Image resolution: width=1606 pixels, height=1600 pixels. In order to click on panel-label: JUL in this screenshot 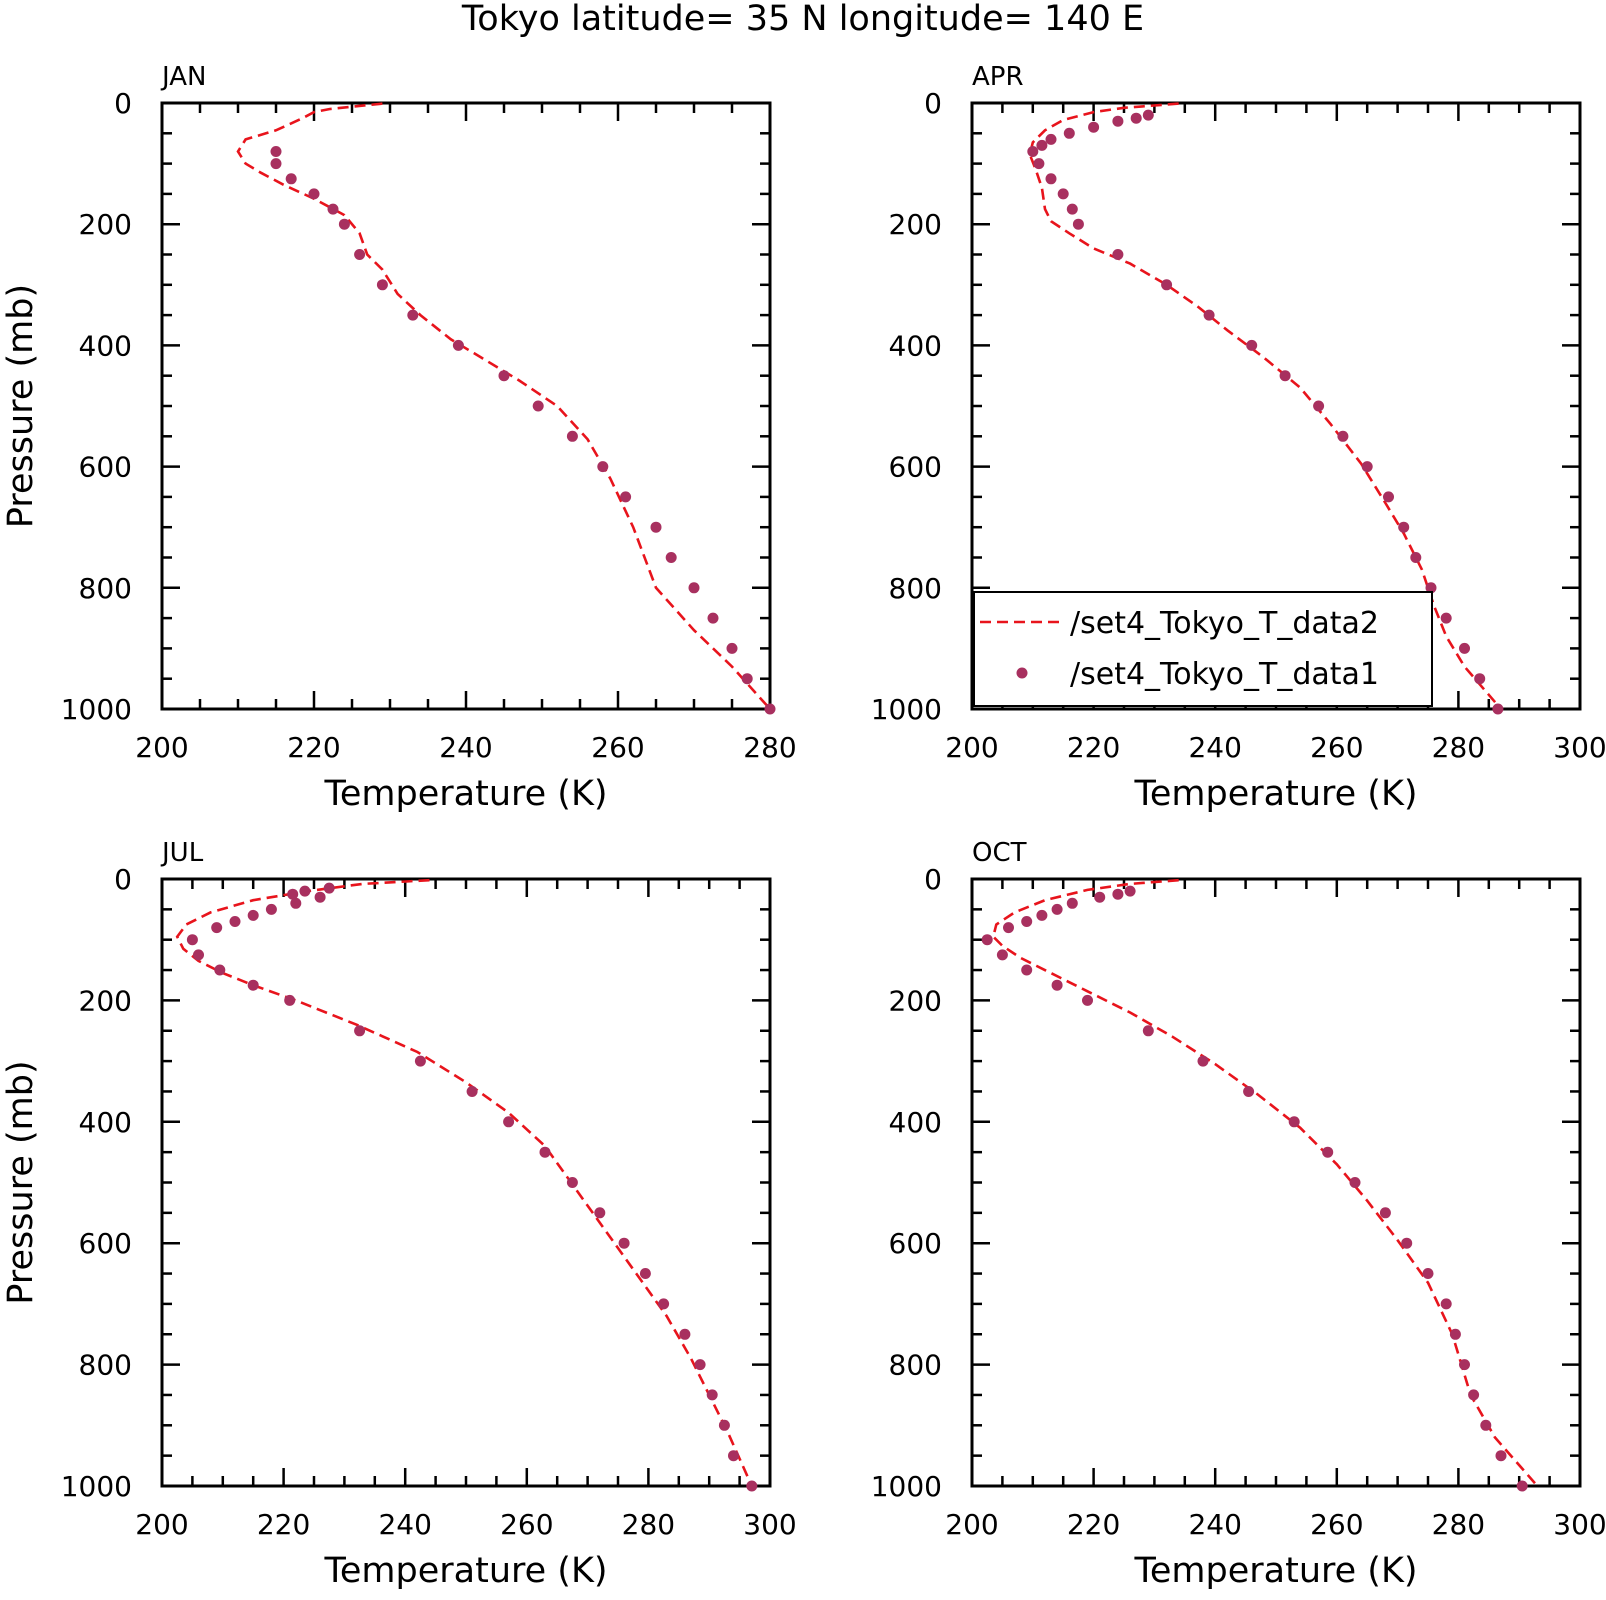, I will do `click(182, 853)`.